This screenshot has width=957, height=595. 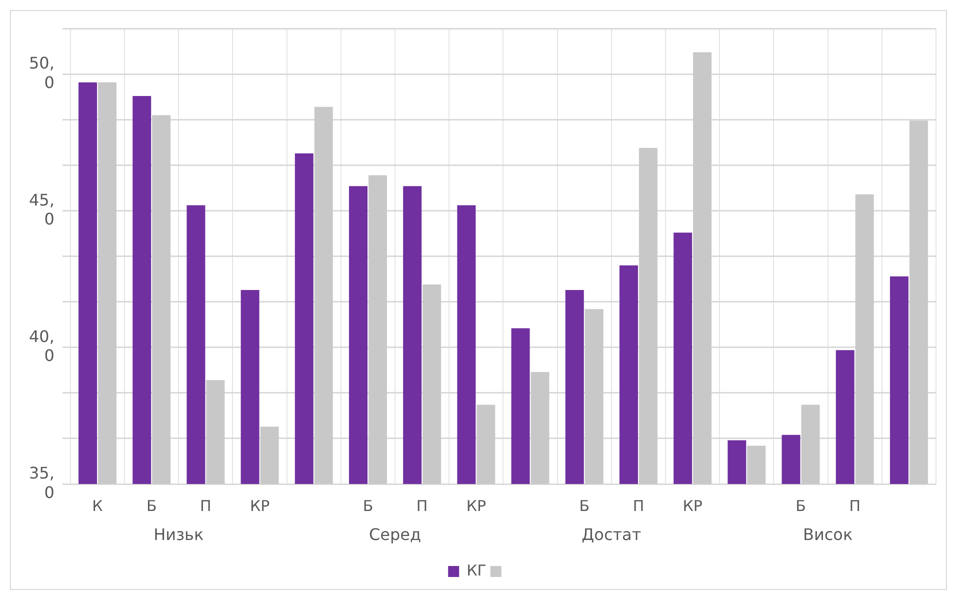 I want to click on x-tick-label: К, so click(x=98, y=505).